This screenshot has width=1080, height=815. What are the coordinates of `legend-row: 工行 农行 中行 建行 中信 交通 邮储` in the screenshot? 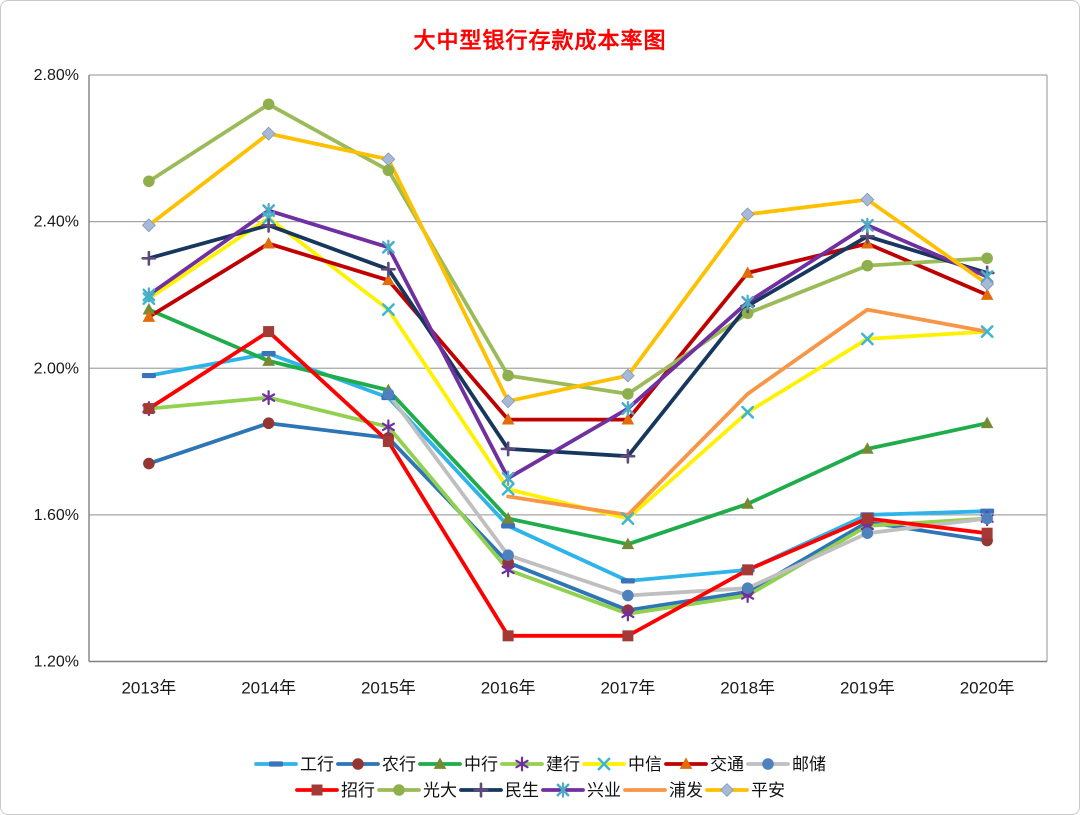 It's located at (540, 764).